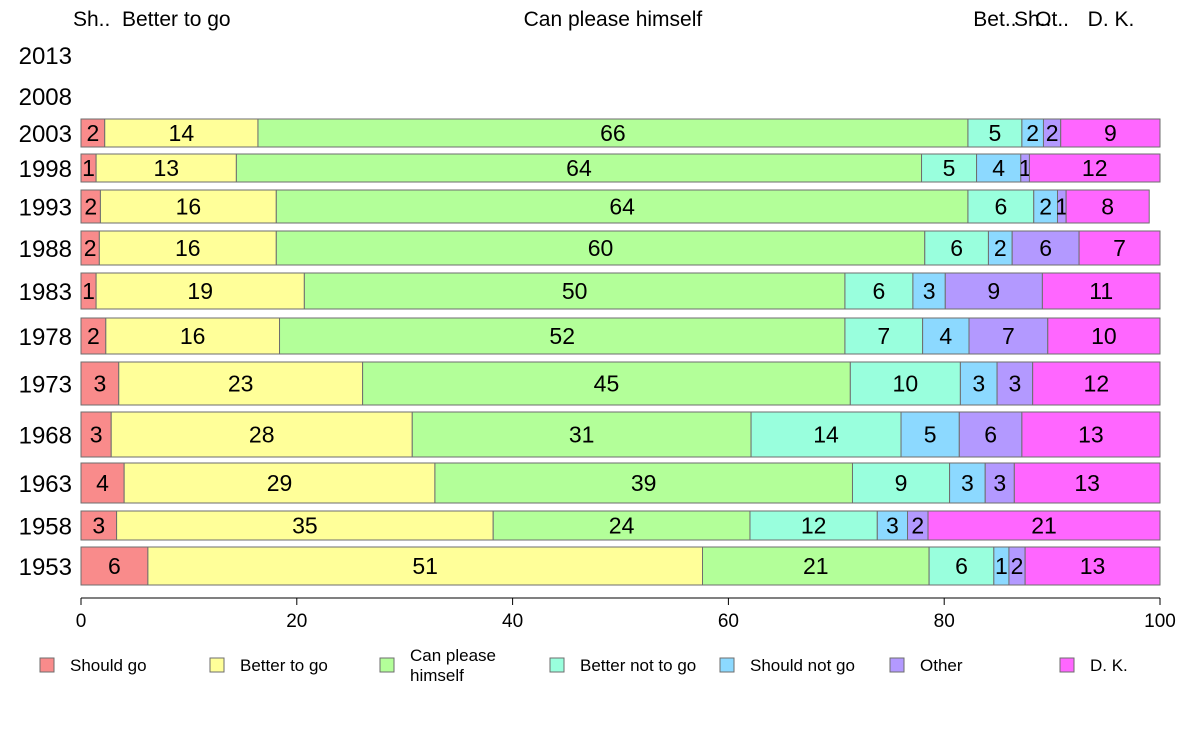 The height and width of the screenshot is (736, 1188). I want to click on value-label-1963-7: 13, so click(1087, 483).